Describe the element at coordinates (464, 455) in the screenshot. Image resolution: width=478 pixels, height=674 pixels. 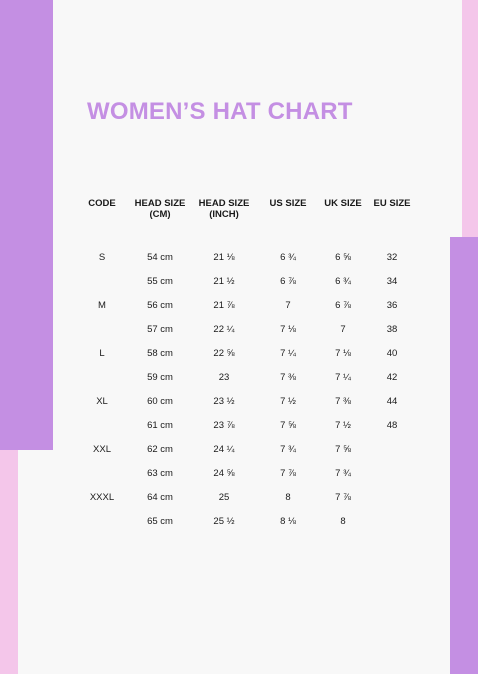
I see `right-purple-band` at that location.